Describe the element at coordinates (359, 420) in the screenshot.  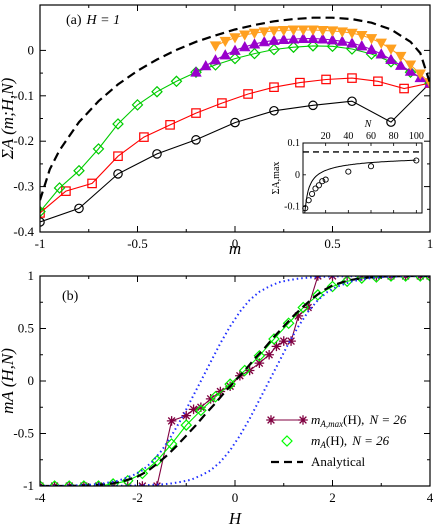
I see `legend-label-0: mA,max(H), N = 26` at that location.